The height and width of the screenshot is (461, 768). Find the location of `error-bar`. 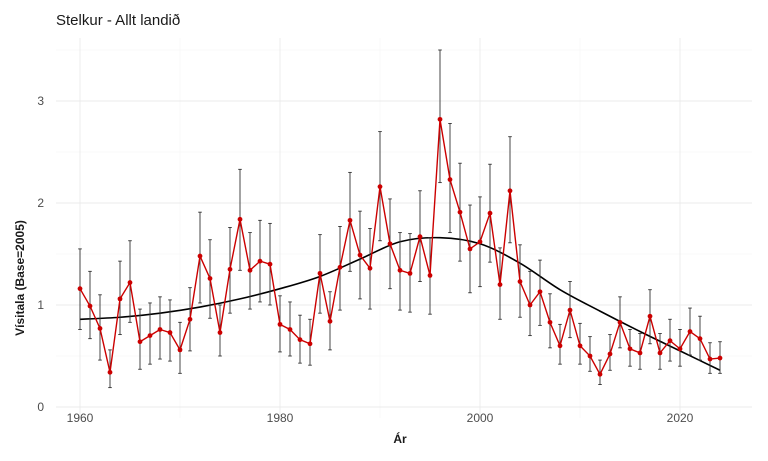

error-bar is located at coordinates (440, 116).